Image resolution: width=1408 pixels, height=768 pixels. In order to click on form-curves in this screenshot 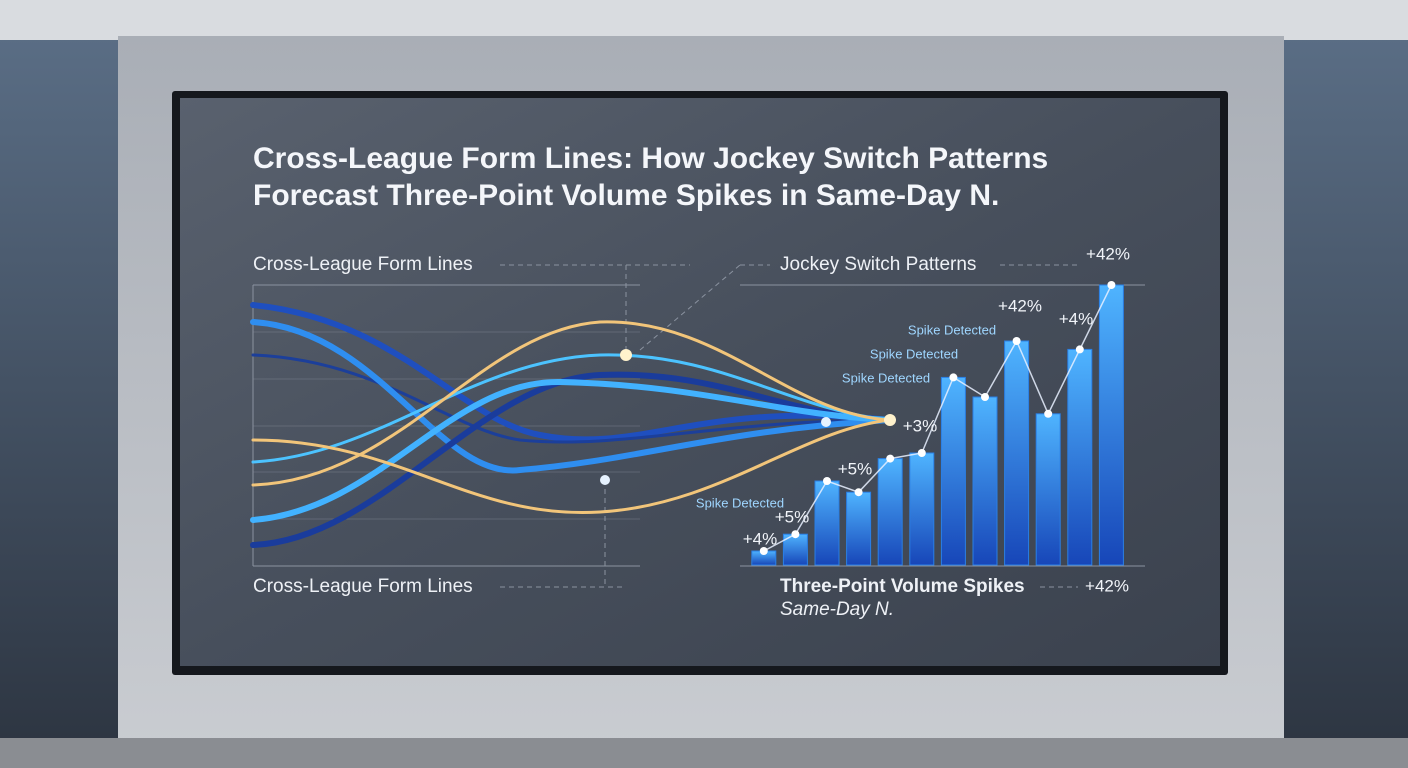, I will do `click(573, 425)`.